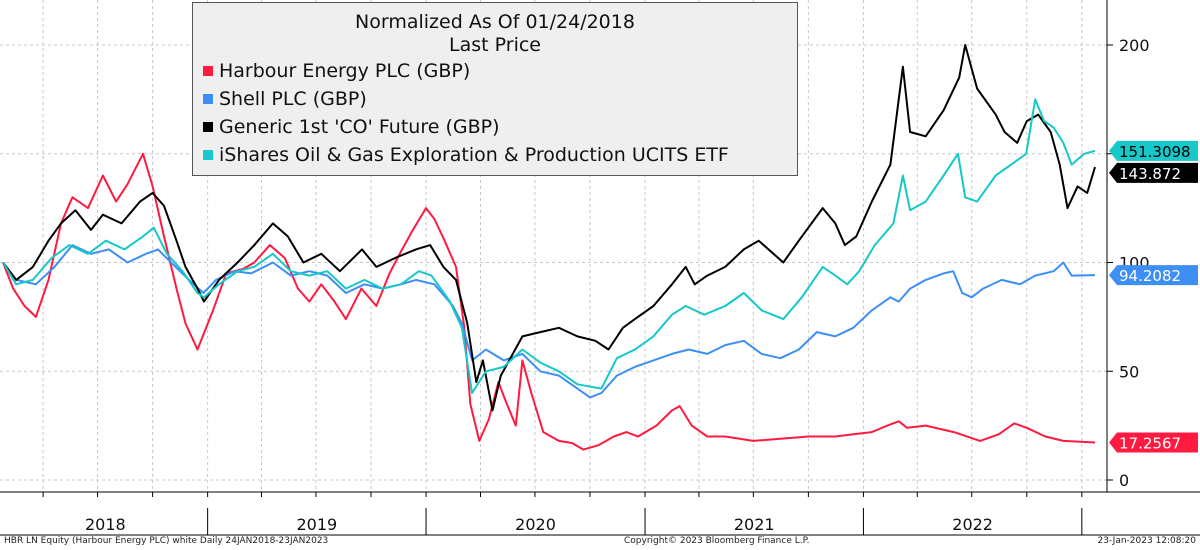 Image resolution: width=1200 pixels, height=550 pixels. What do you see at coordinates (495, 22) in the screenshot?
I see `chart-title: Normalized As Of 01/24/2018` at bounding box center [495, 22].